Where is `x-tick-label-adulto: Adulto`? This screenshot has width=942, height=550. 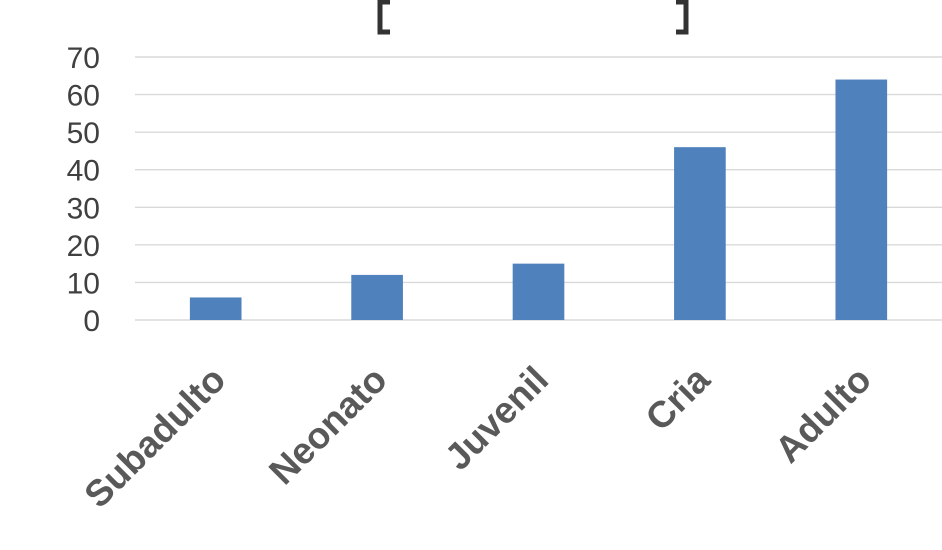 x-tick-label-adulto: Adulto is located at coordinates (823, 415).